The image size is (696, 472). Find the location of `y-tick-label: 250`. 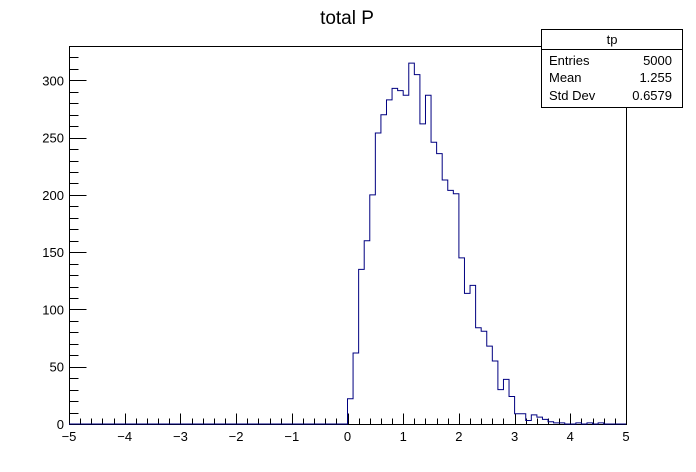

y-tick-label: 250 is located at coordinates (53, 138).